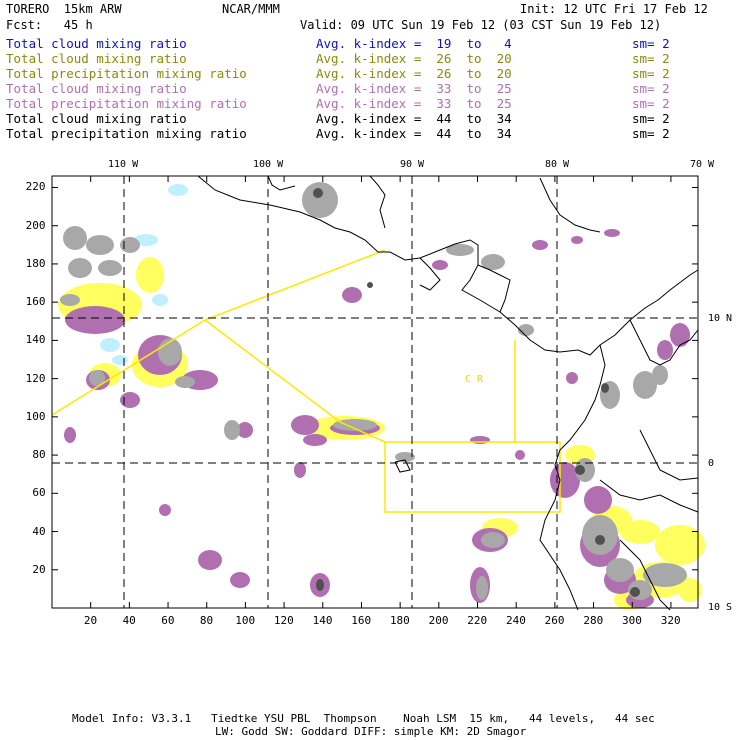 Image resolution: width=740 pixels, height=740 pixels. I want to click on lat-label: 10 S, so click(720, 607).